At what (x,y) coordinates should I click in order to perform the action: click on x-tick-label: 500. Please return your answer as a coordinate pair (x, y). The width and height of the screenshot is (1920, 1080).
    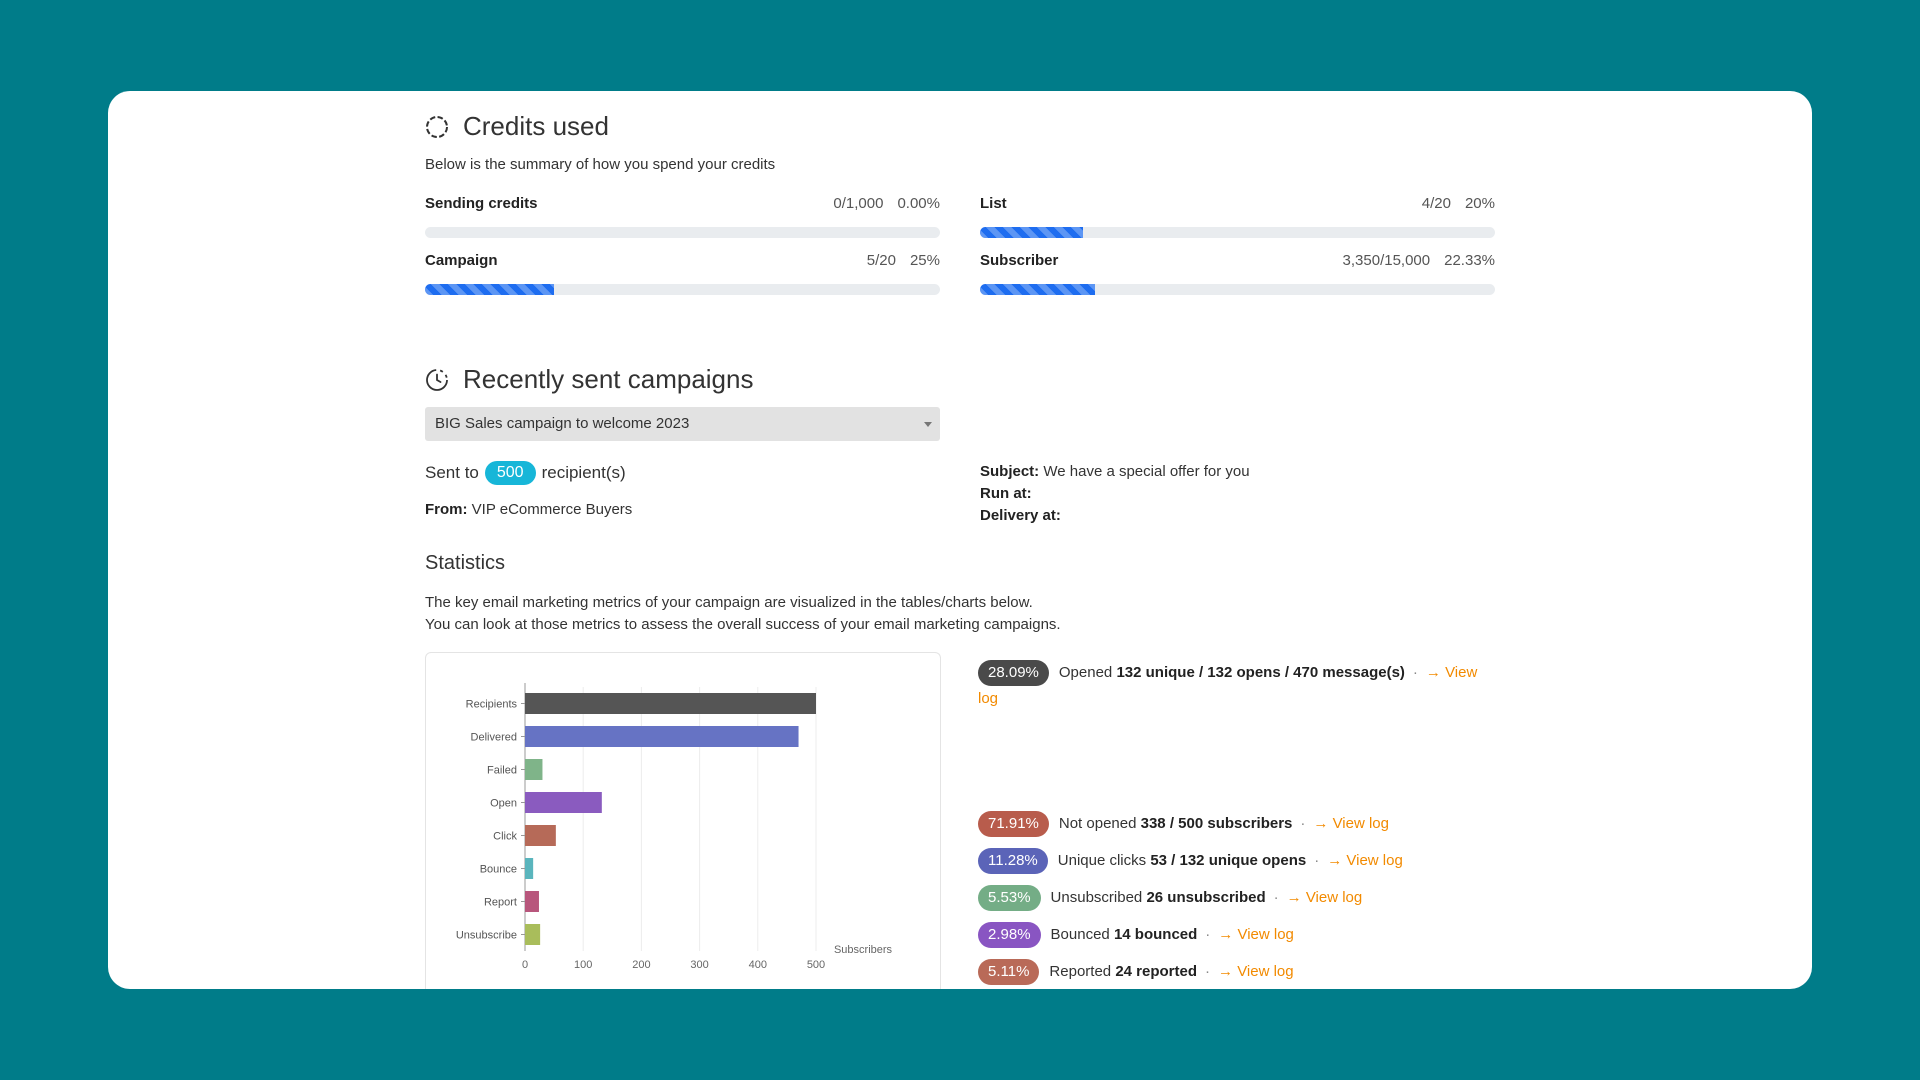
    Looking at the image, I should click on (816, 965).